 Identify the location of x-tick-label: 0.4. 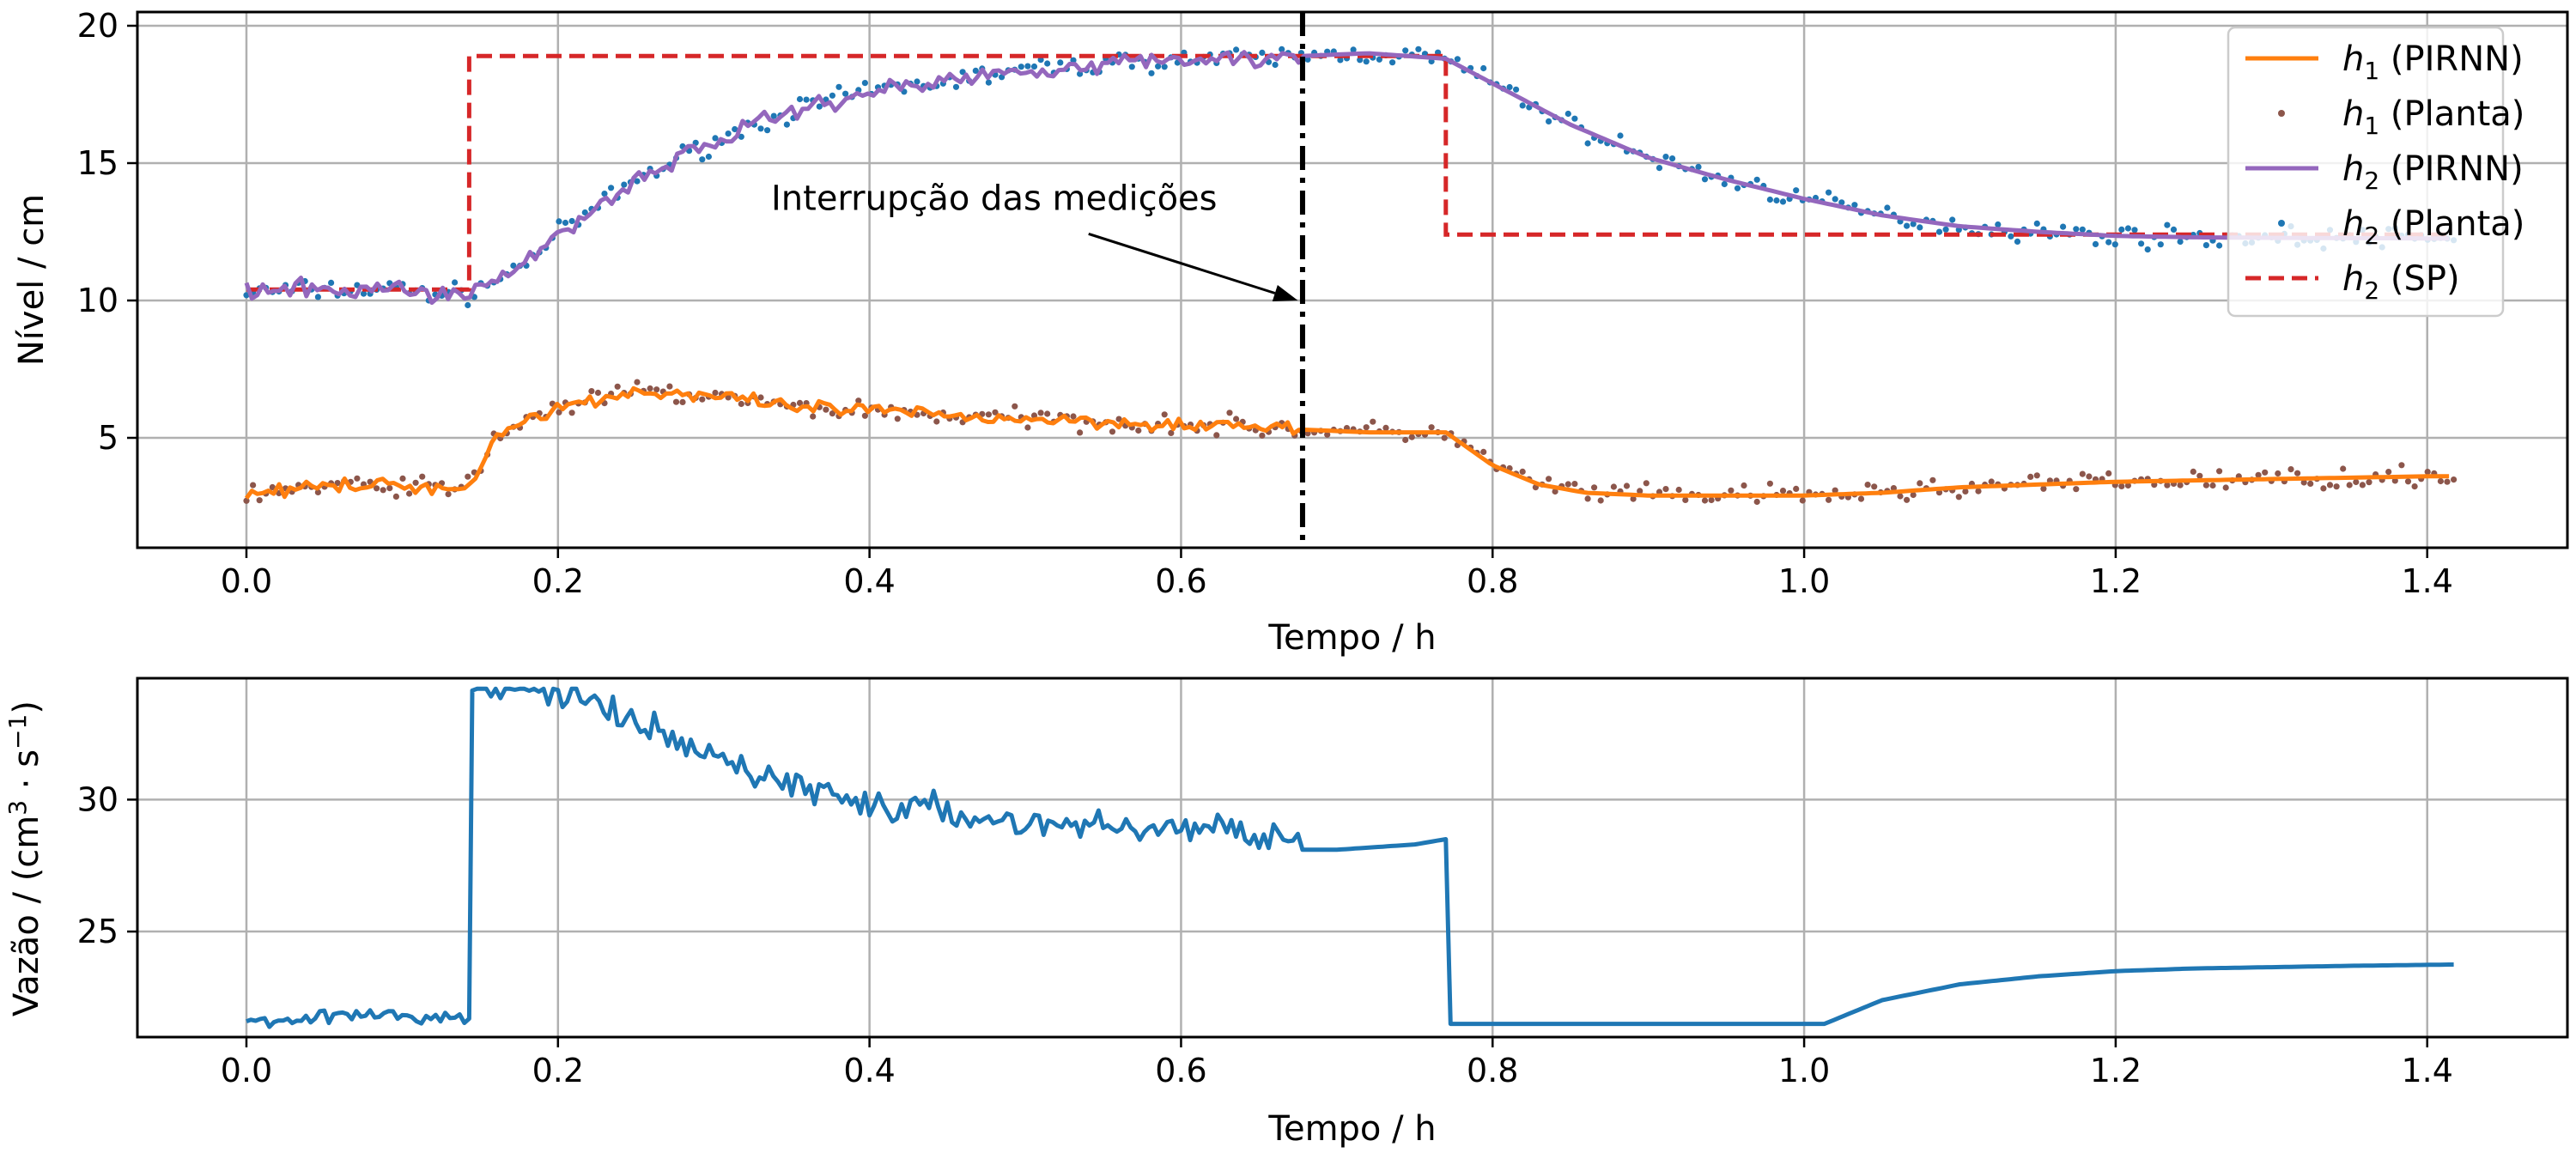
(869, 581).